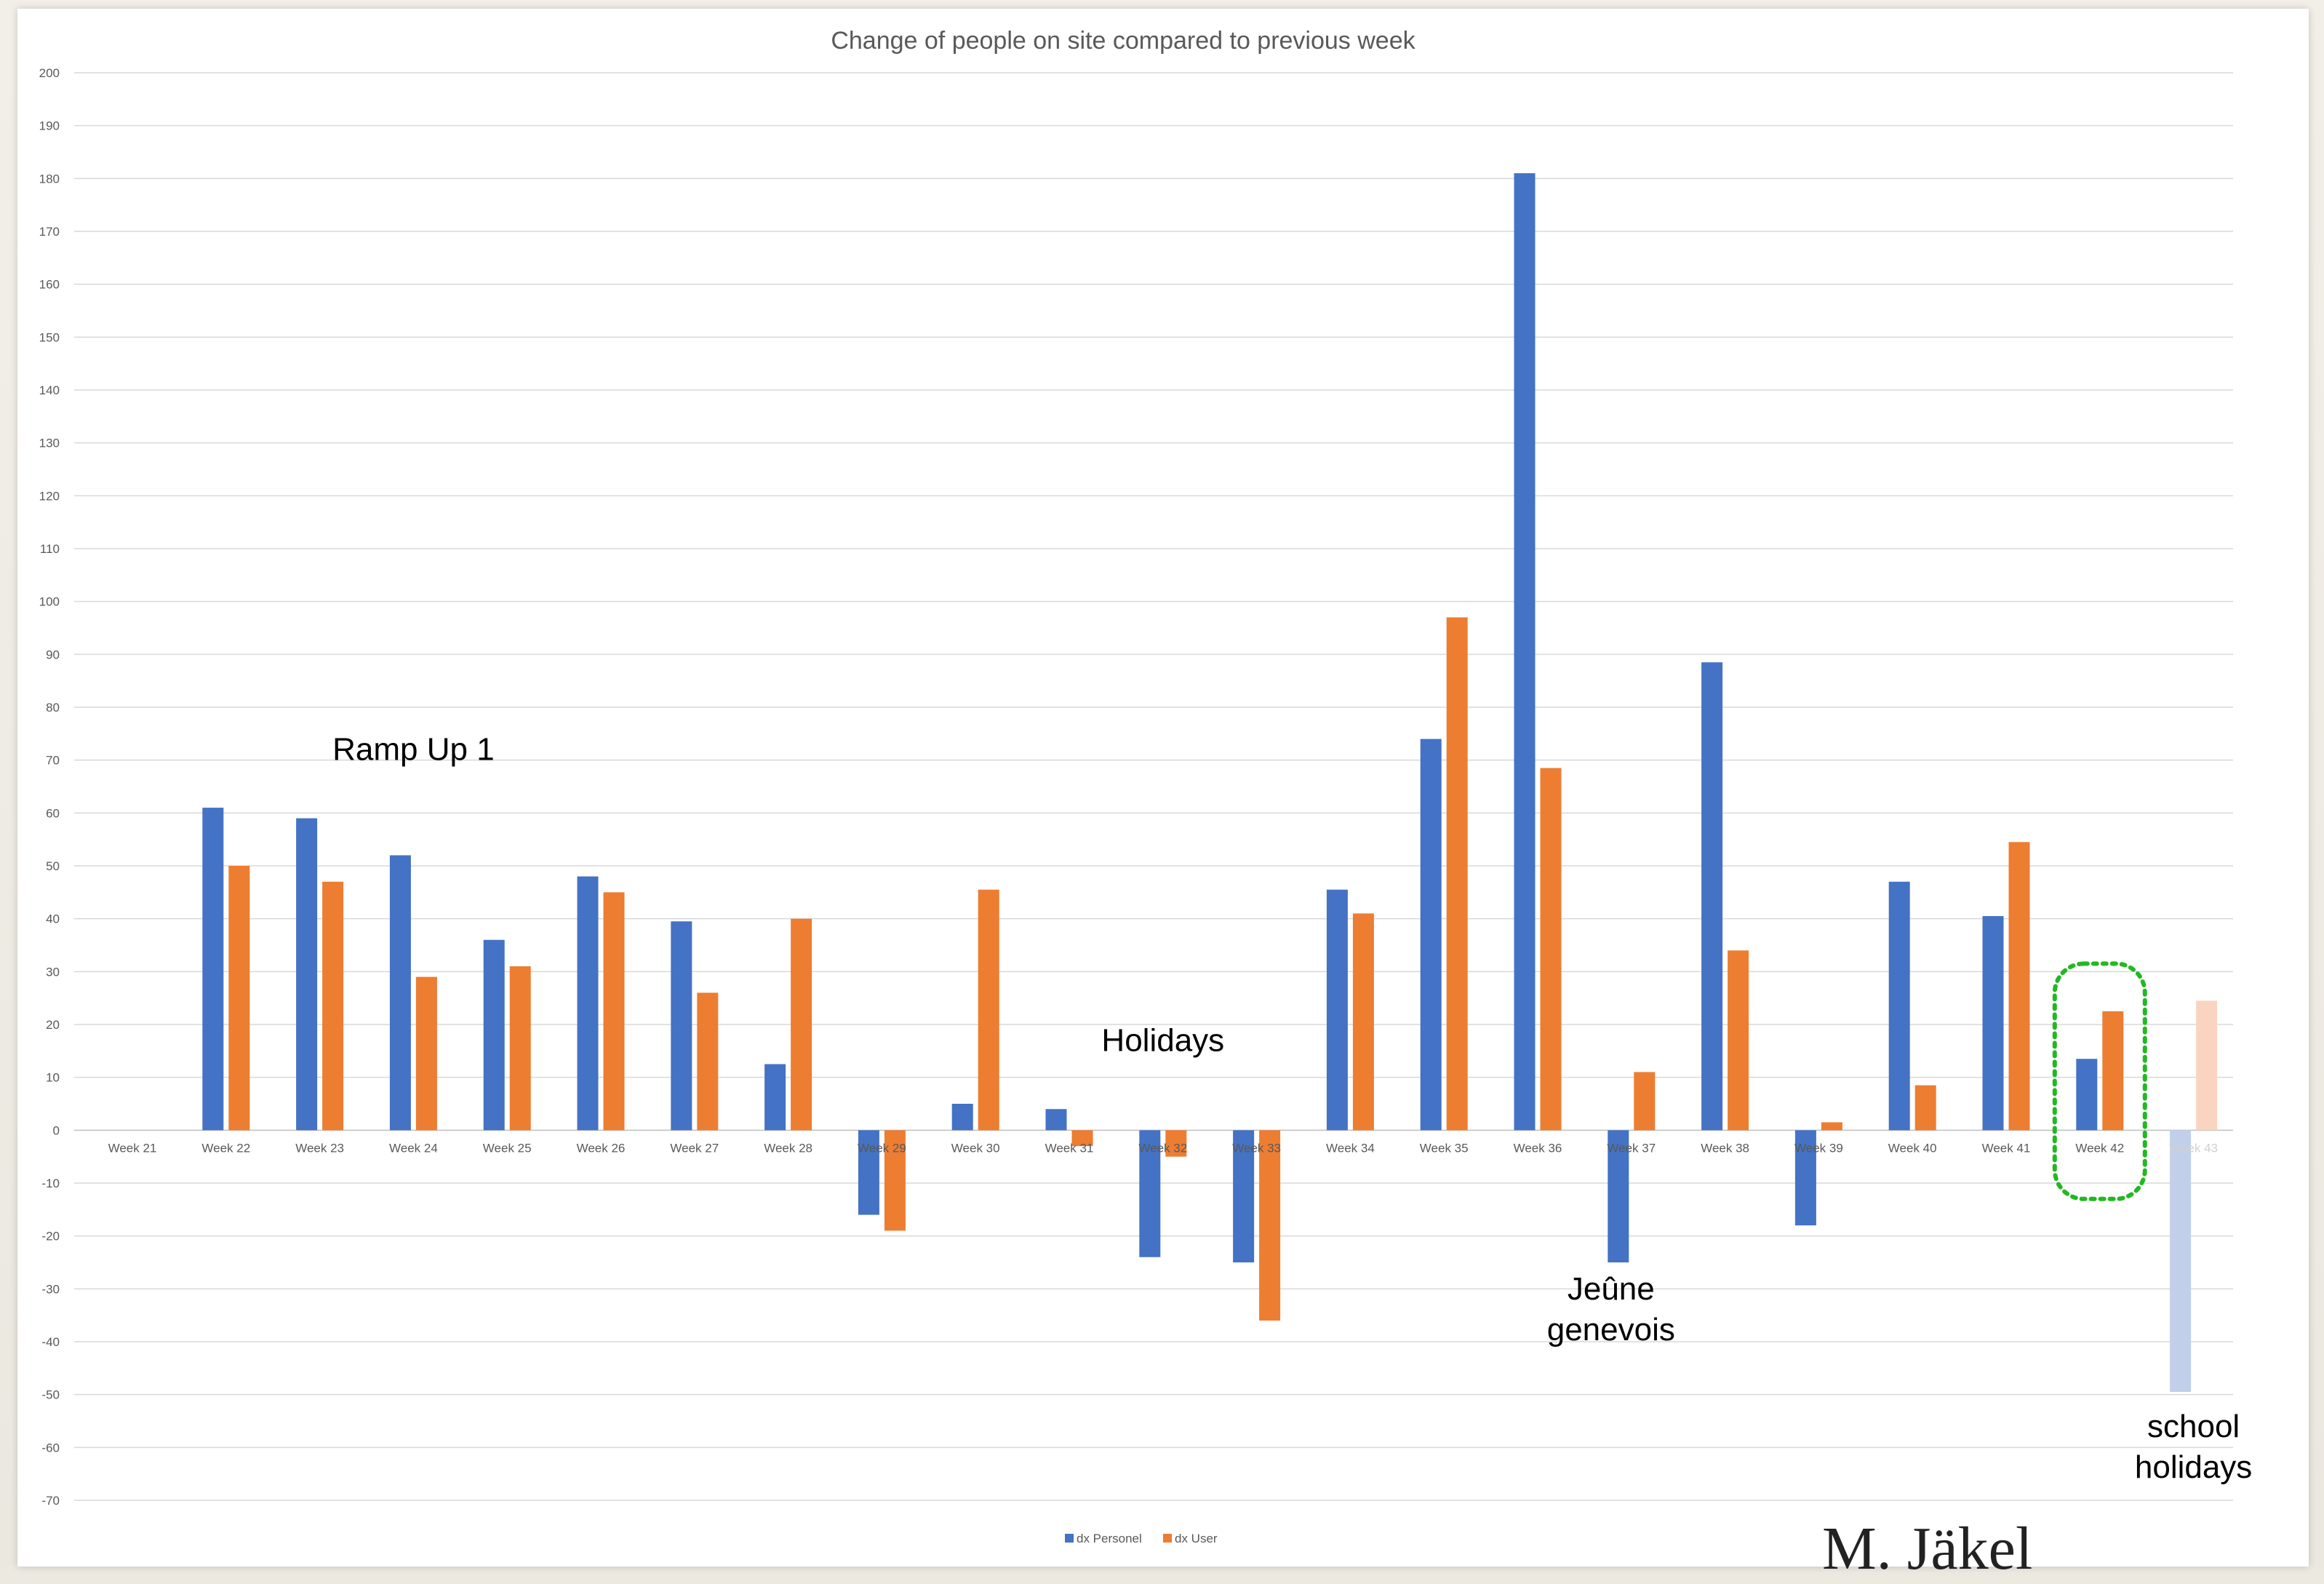 The height and width of the screenshot is (1584, 2324). I want to click on x-tick-label: Week 21, so click(132, 1148).